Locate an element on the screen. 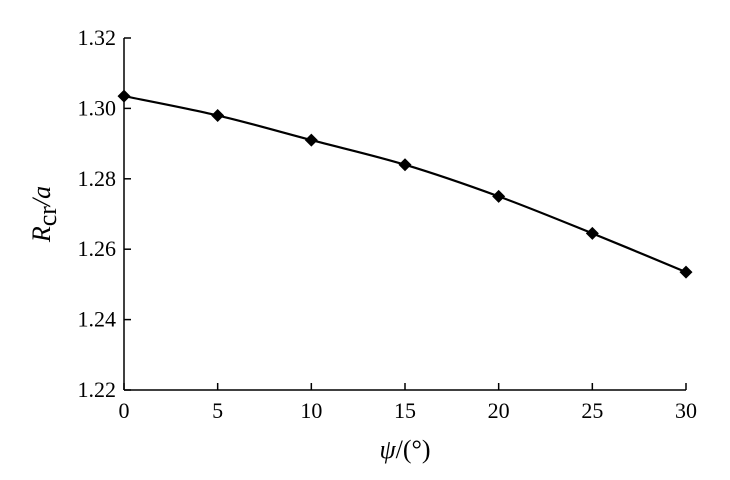 Image resolution: width=730 pixels, height=480 pixels. y-tick-label: 1.30 is located at coordinates (97, 107).